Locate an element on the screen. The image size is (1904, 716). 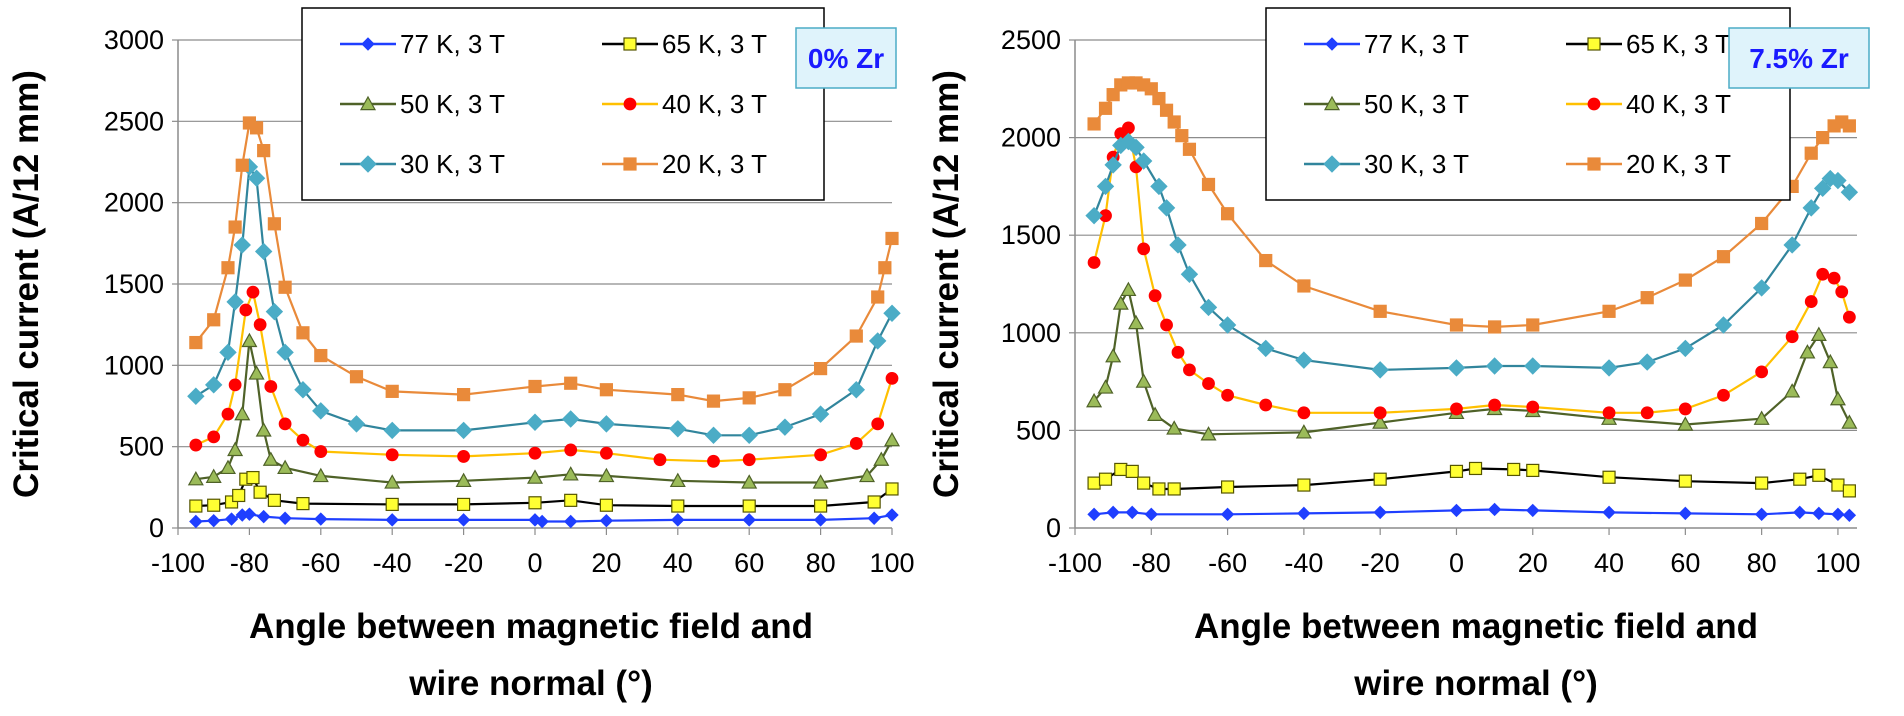
series-30-k-3-t is located at coordinates (1472, 255).